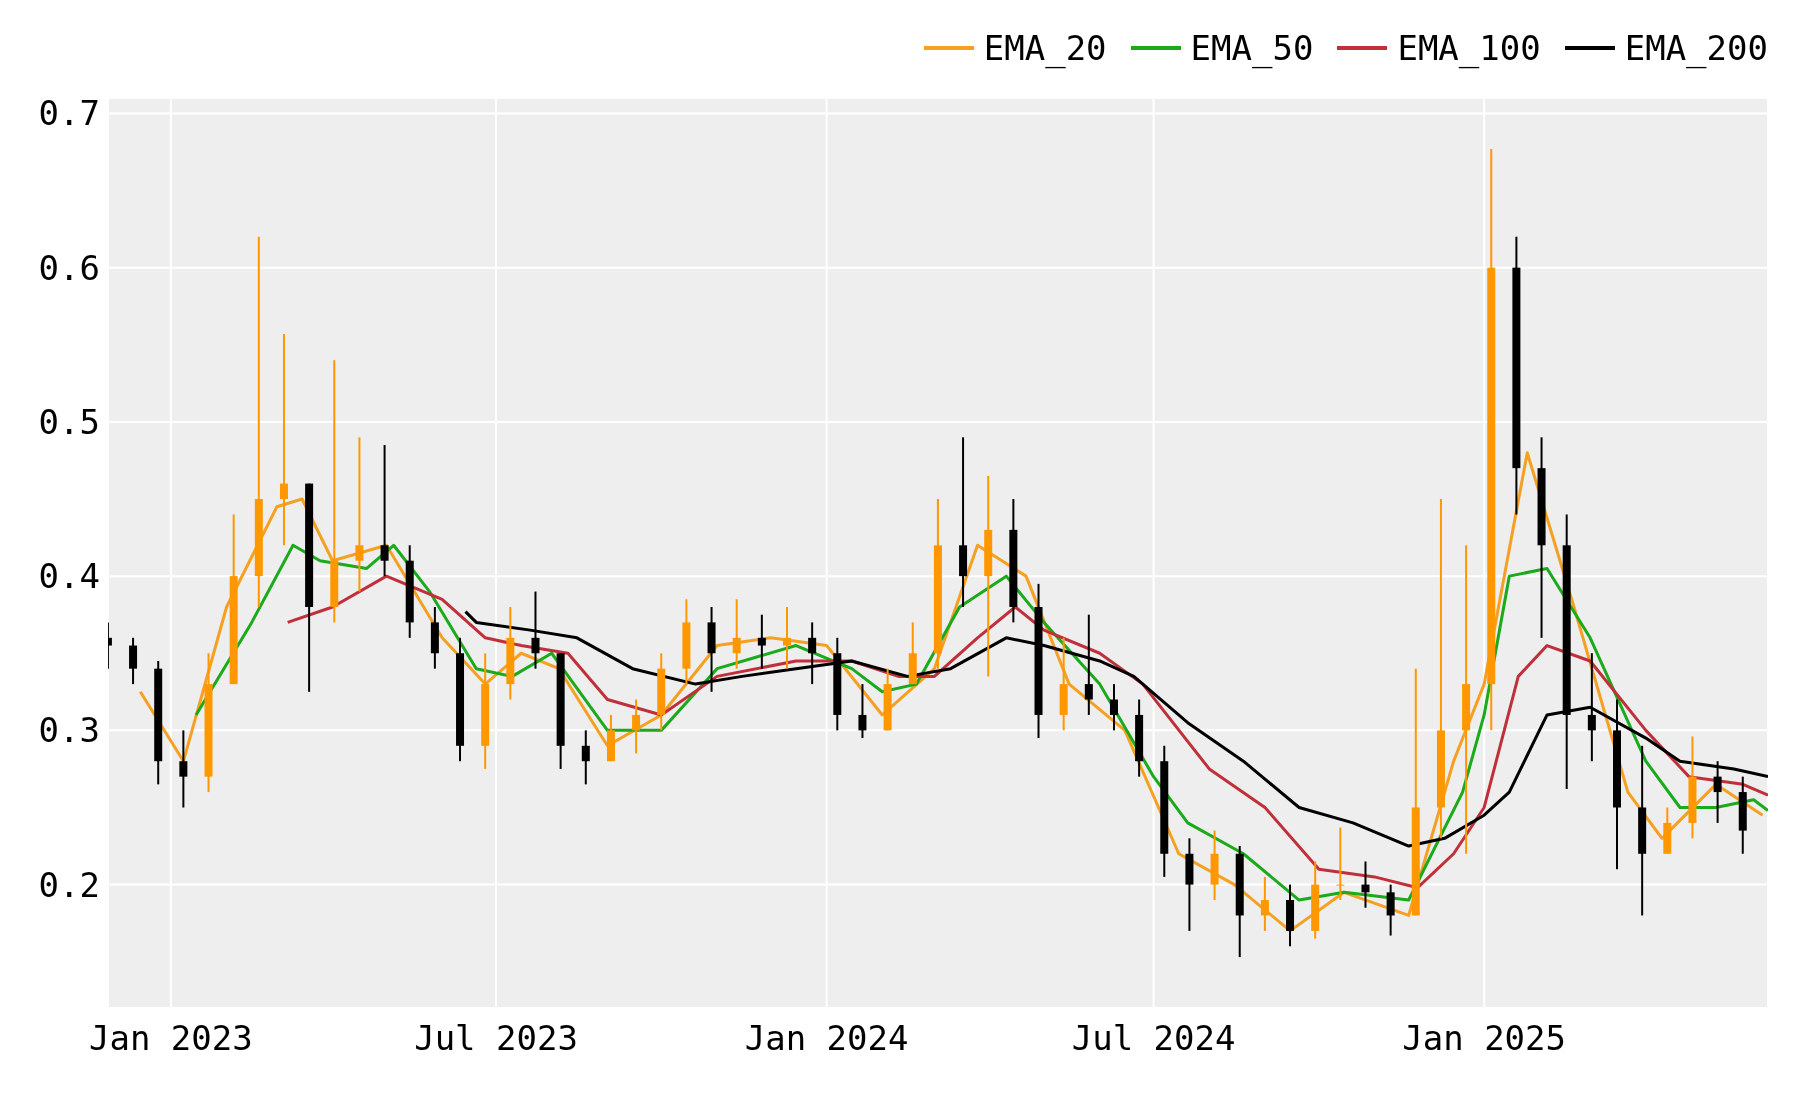  What do you see at coordinates (1153, 1038) in the screenshot?
I see `x-tick-label: Jul 2024` at bounding box center [1153, 1038].